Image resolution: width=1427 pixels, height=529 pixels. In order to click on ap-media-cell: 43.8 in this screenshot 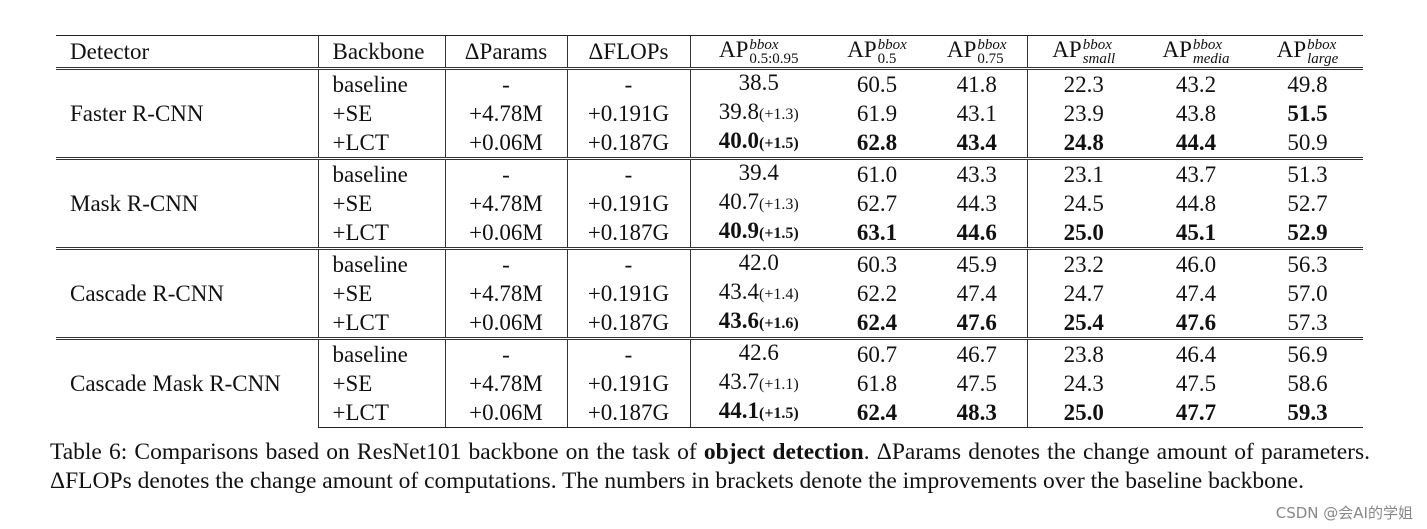, I will do `click(1196, 113)`.